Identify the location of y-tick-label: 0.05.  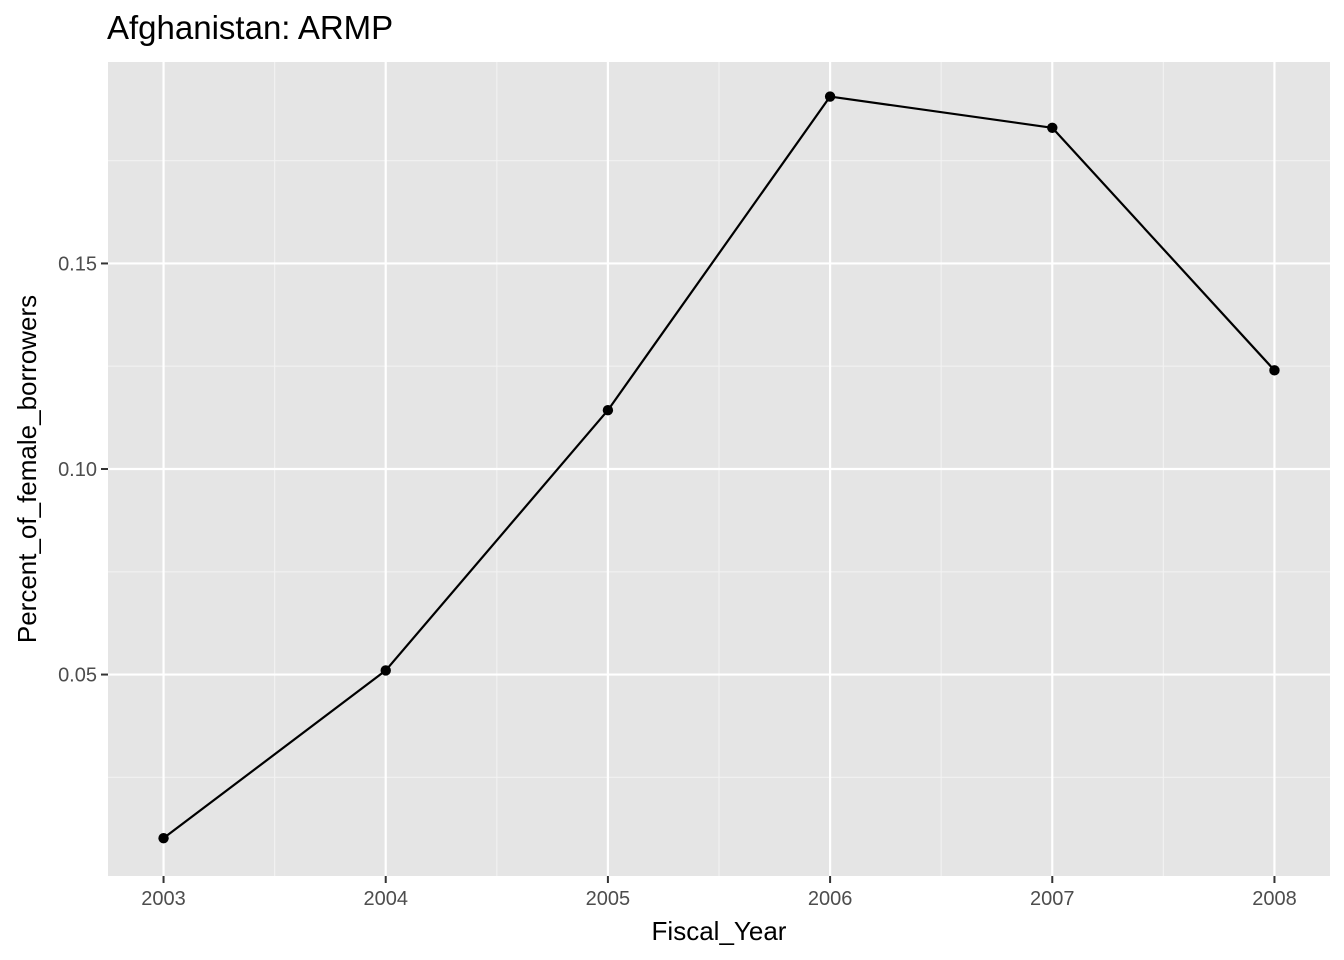
(77, 676).